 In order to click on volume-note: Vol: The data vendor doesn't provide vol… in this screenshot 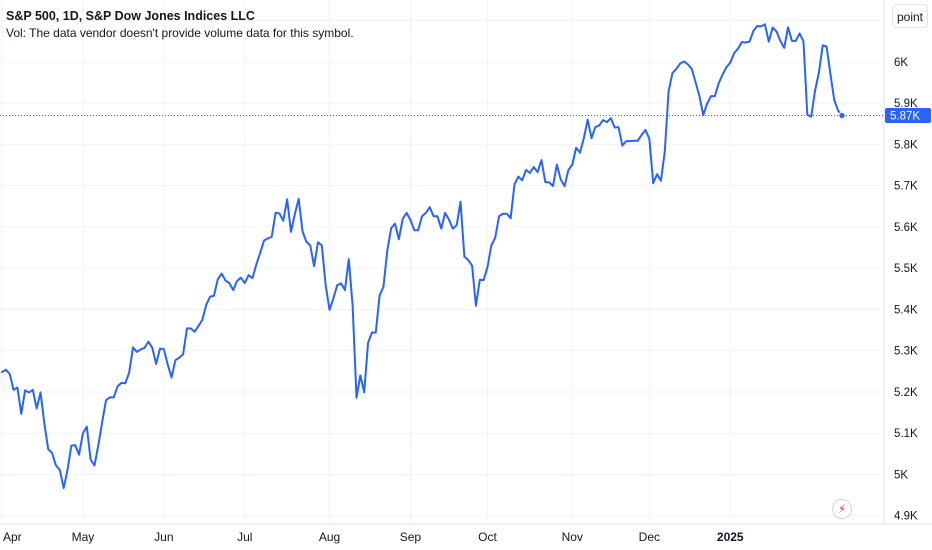, I will do `click(180, 33)`.